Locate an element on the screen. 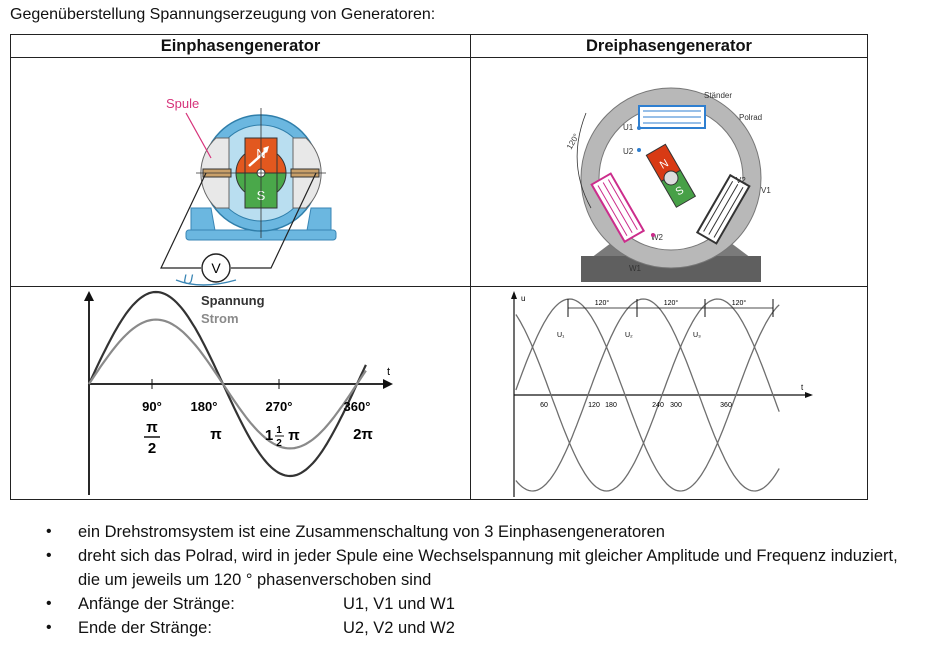 The width and height of the screenshot is (927, 665). curve-u2 is located at coordinates (647, 395).